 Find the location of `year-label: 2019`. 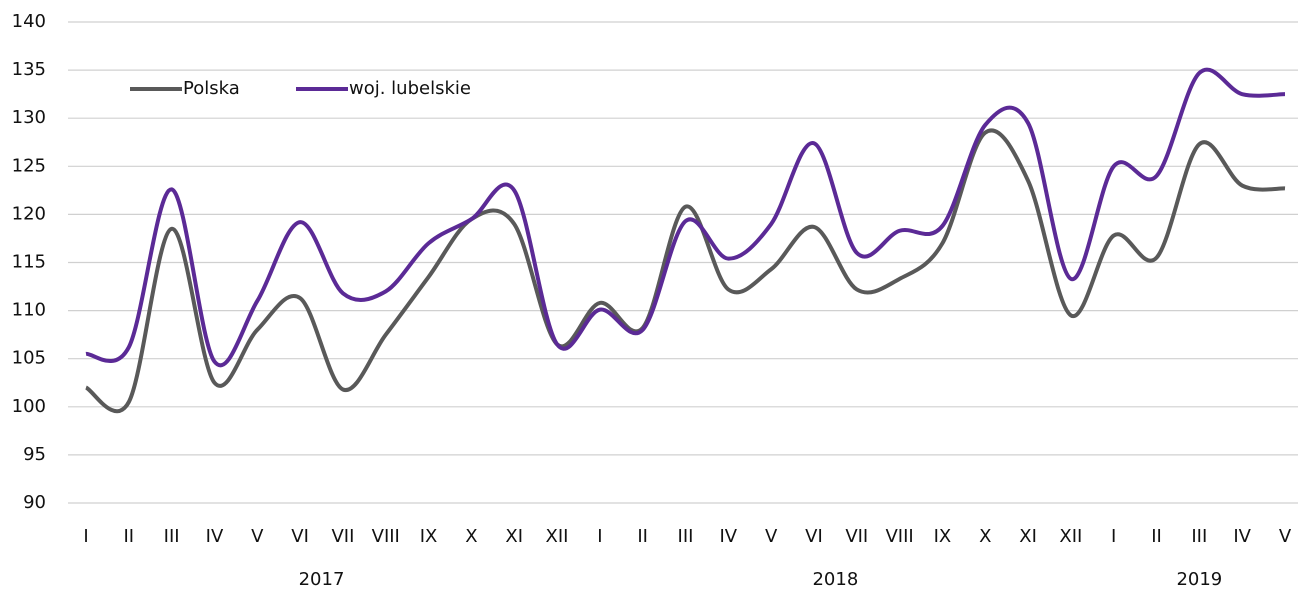

year-label: 2019 is located at coordinates (1199, 579).